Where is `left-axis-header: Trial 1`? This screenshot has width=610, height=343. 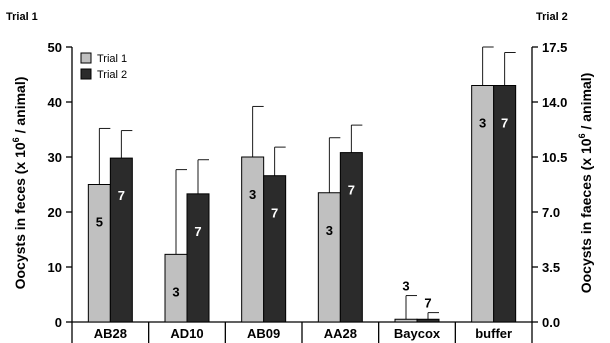 left-axis-header: Trial 1 is located at coordinates (22, 17).